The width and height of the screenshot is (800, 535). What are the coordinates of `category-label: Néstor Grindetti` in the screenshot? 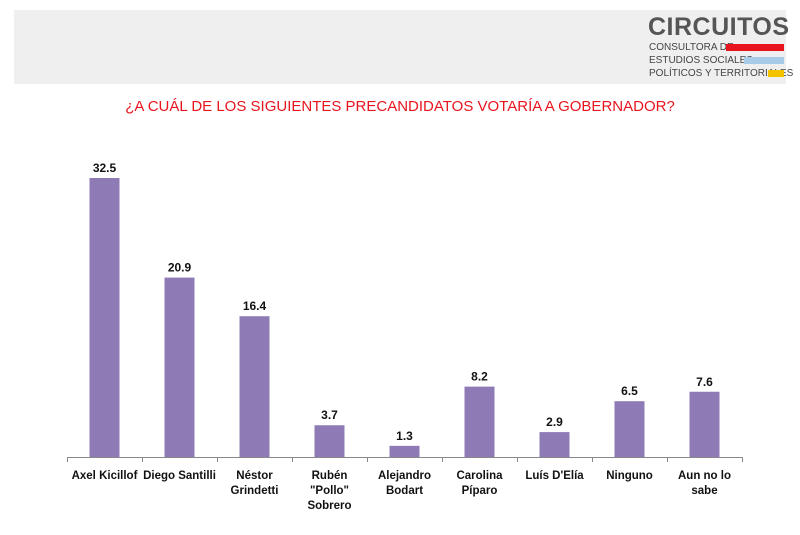 It's located at (255, 483).